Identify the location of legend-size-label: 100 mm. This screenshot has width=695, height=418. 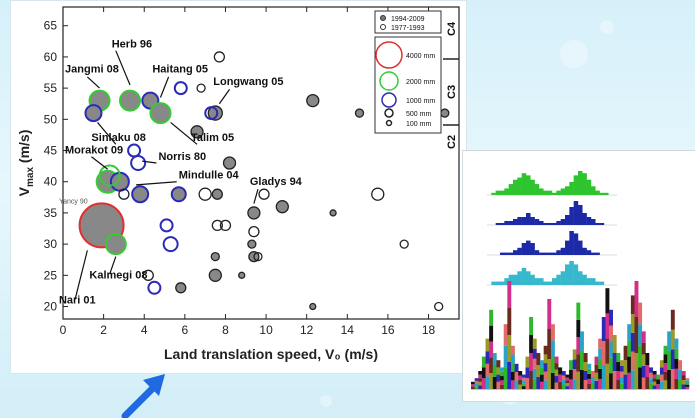
(418, 124).